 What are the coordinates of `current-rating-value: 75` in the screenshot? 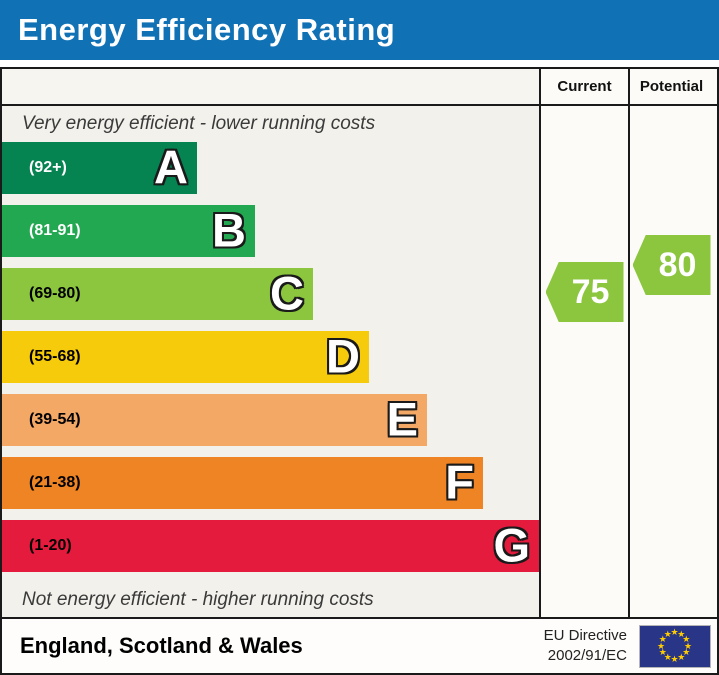 It's located at (590, 291).